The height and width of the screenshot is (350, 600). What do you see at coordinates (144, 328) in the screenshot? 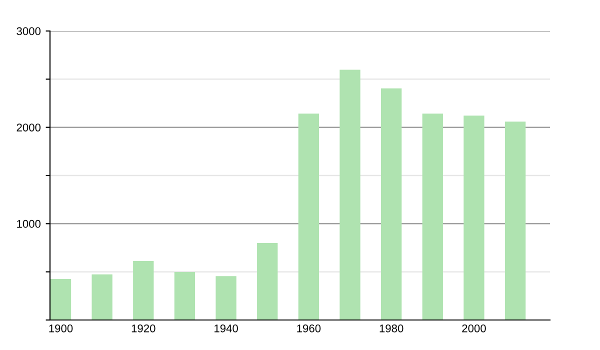
I see `x-tick-label: 1920` at bounding box center [144, 328].